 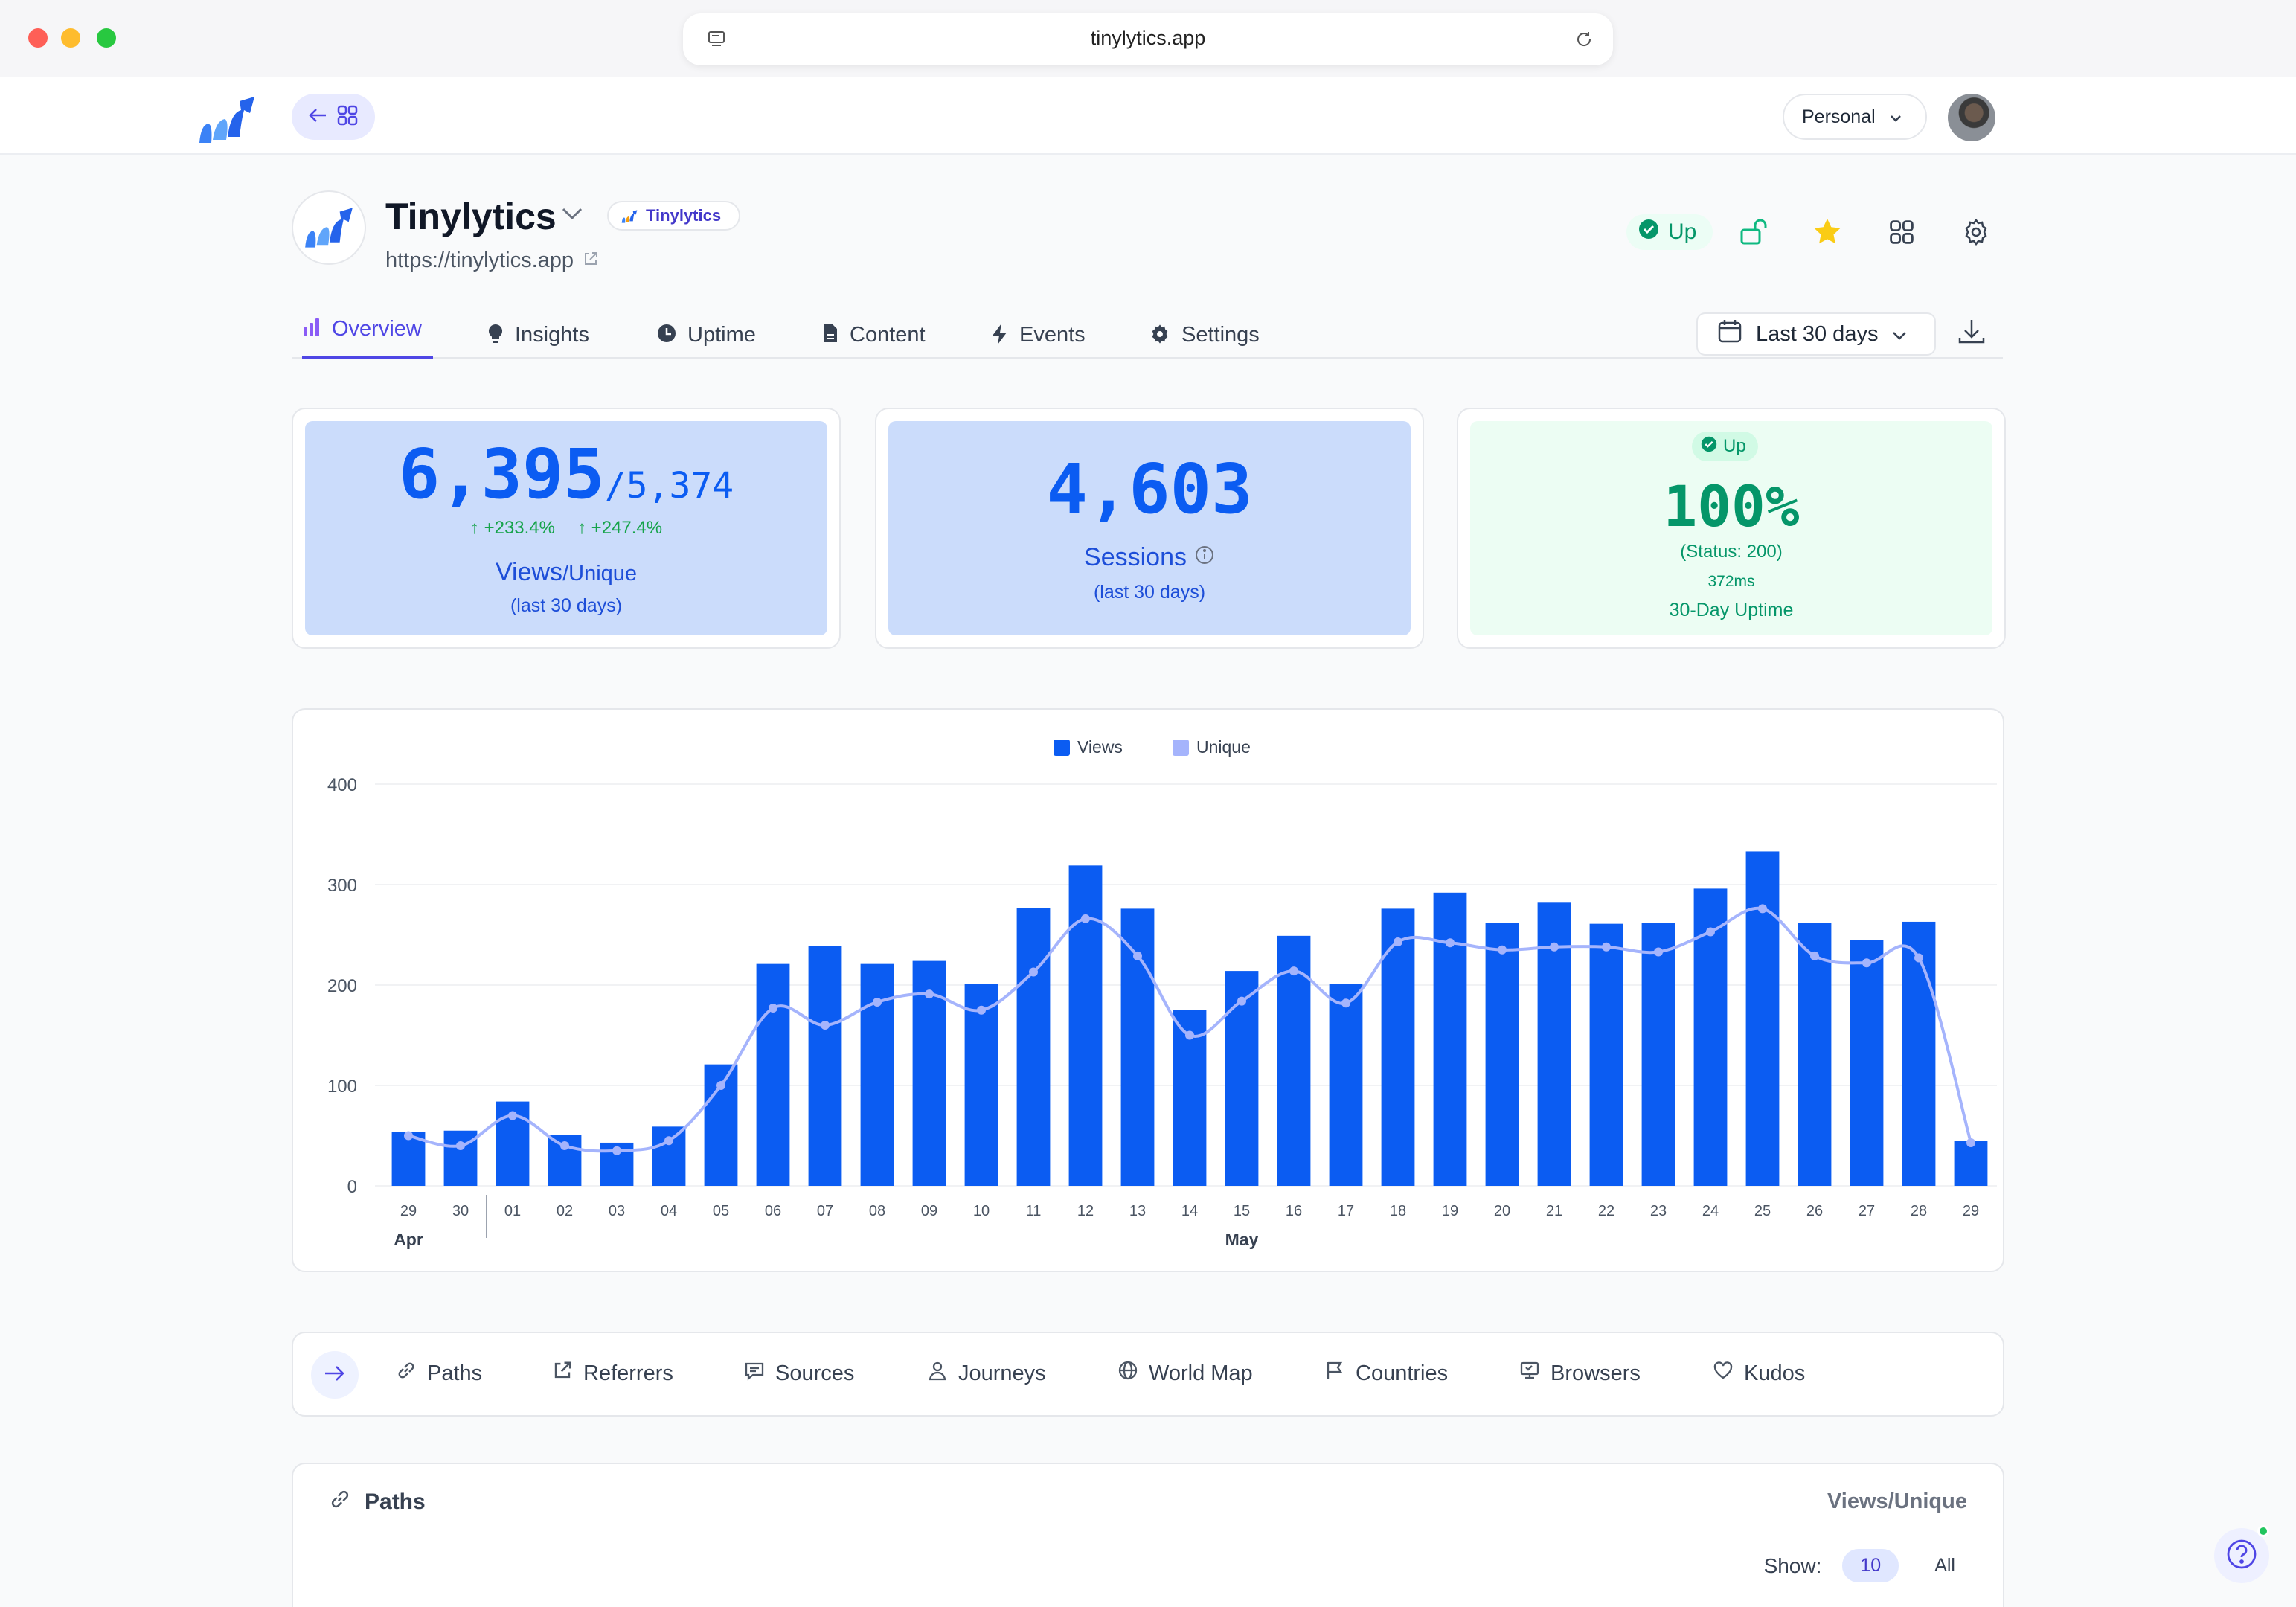 I want to click on subtab-journeys: Journeys, so click(x=986, y=1373).